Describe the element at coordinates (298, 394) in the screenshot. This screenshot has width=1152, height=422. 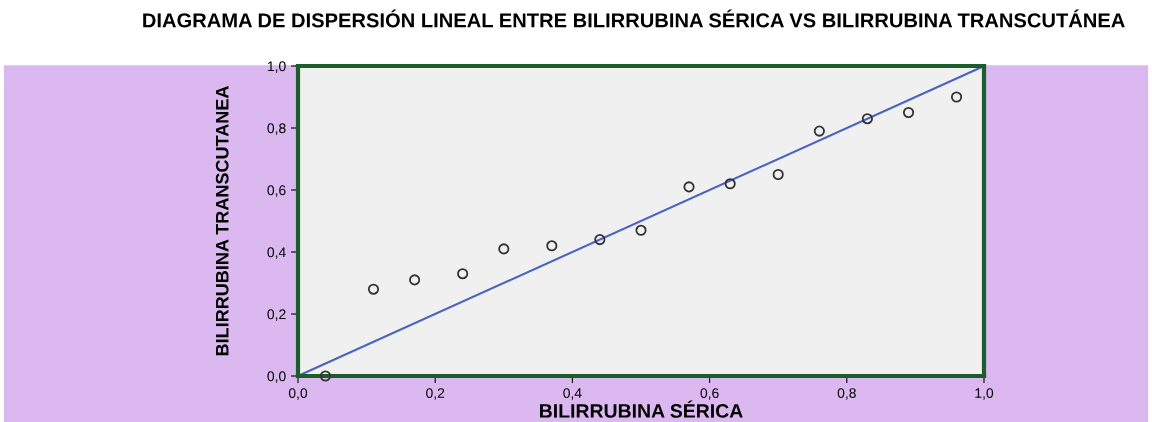
I see `x-tick-label: 0,0` at that location.